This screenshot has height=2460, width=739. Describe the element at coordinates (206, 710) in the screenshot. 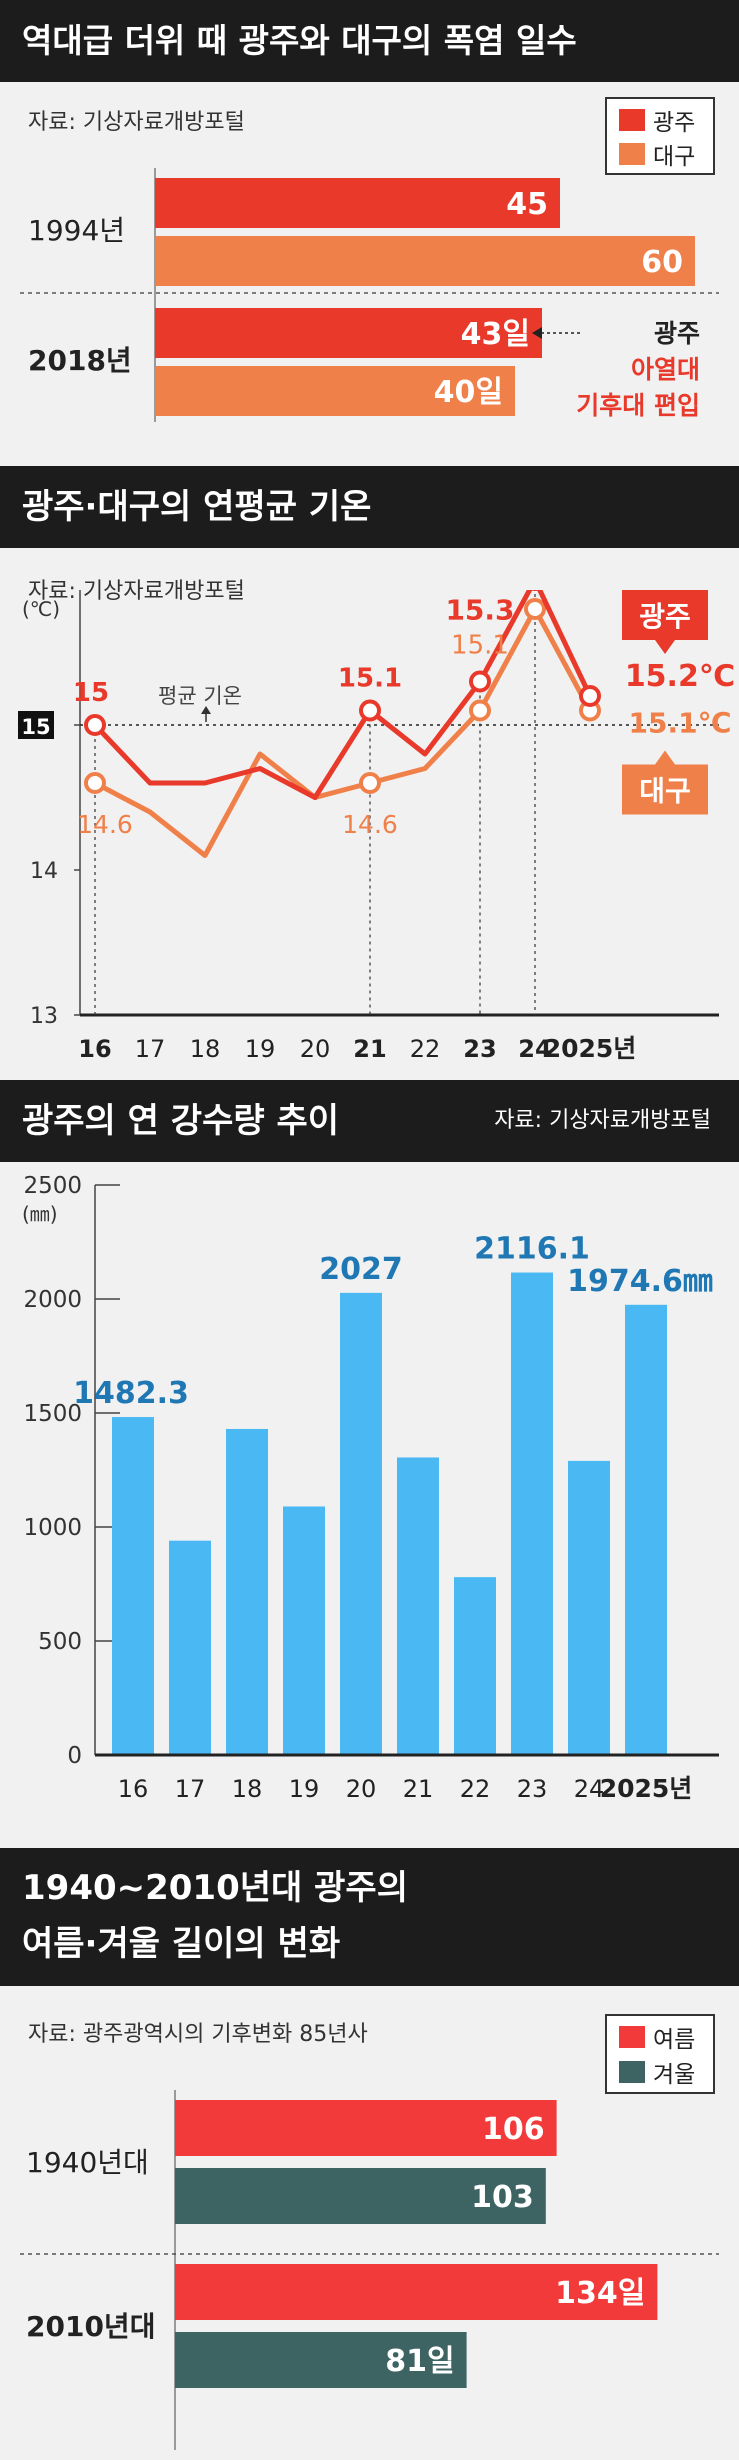

I see `avg-temp-pointer-head` at that location.